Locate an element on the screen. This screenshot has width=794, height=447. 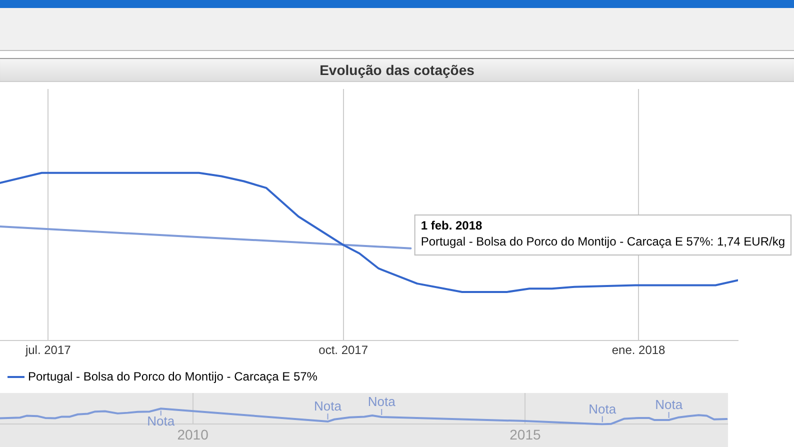
annotation: Portugal - Bolsa do Porco do Montijo - Carcaça E 57%: 1,74 EUR/kg is located at coordinates (603, 241).